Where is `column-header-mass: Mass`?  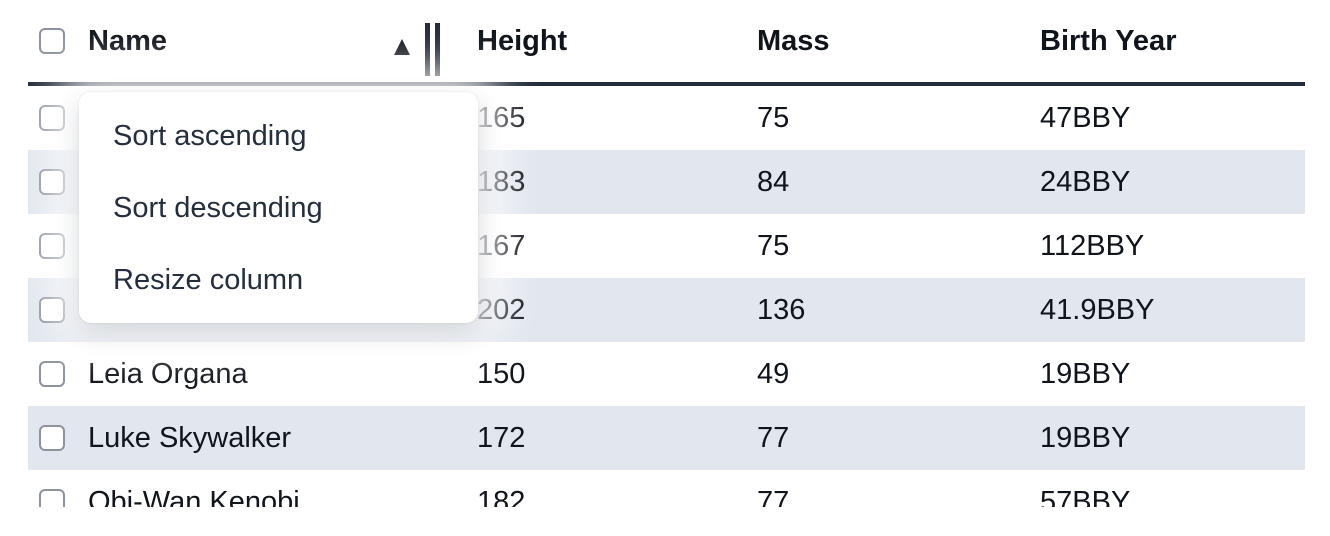
column-header-mass: Mass is located at coordinates (889, 41).